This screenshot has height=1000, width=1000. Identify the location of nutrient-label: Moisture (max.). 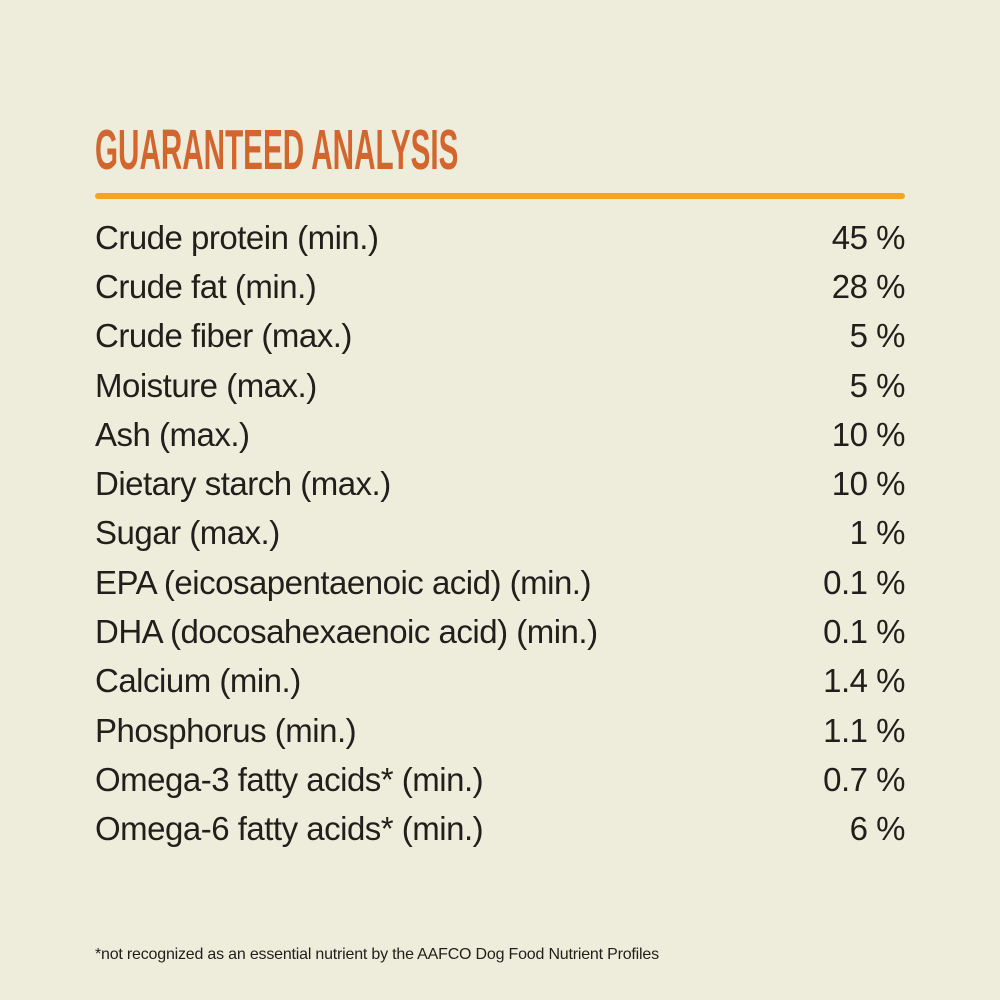
(206, 385).